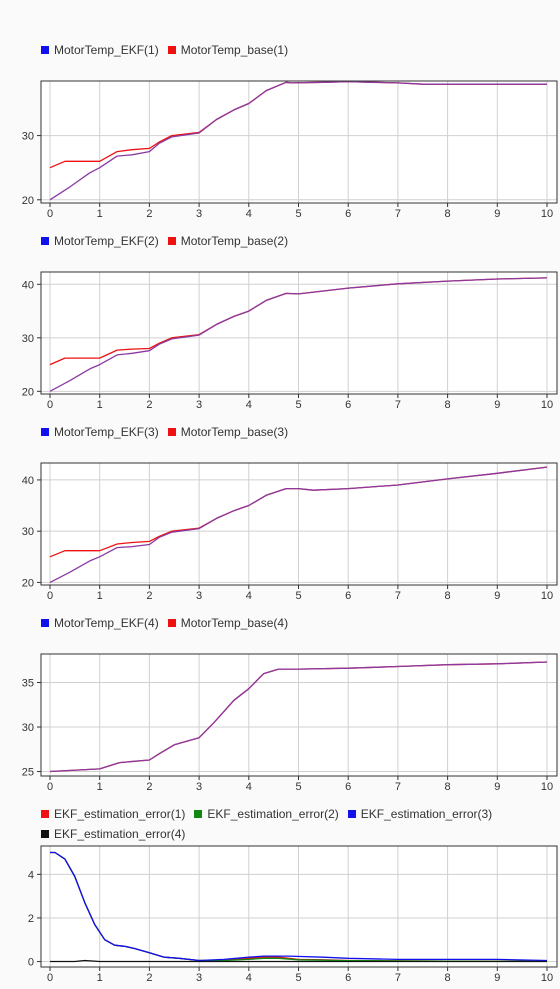 This screenshot has height=989, width=560. I want to click on chart-4: 0 1 2 3 4 5 6 7 8 9 10 25 30 35, so click(289, 723).